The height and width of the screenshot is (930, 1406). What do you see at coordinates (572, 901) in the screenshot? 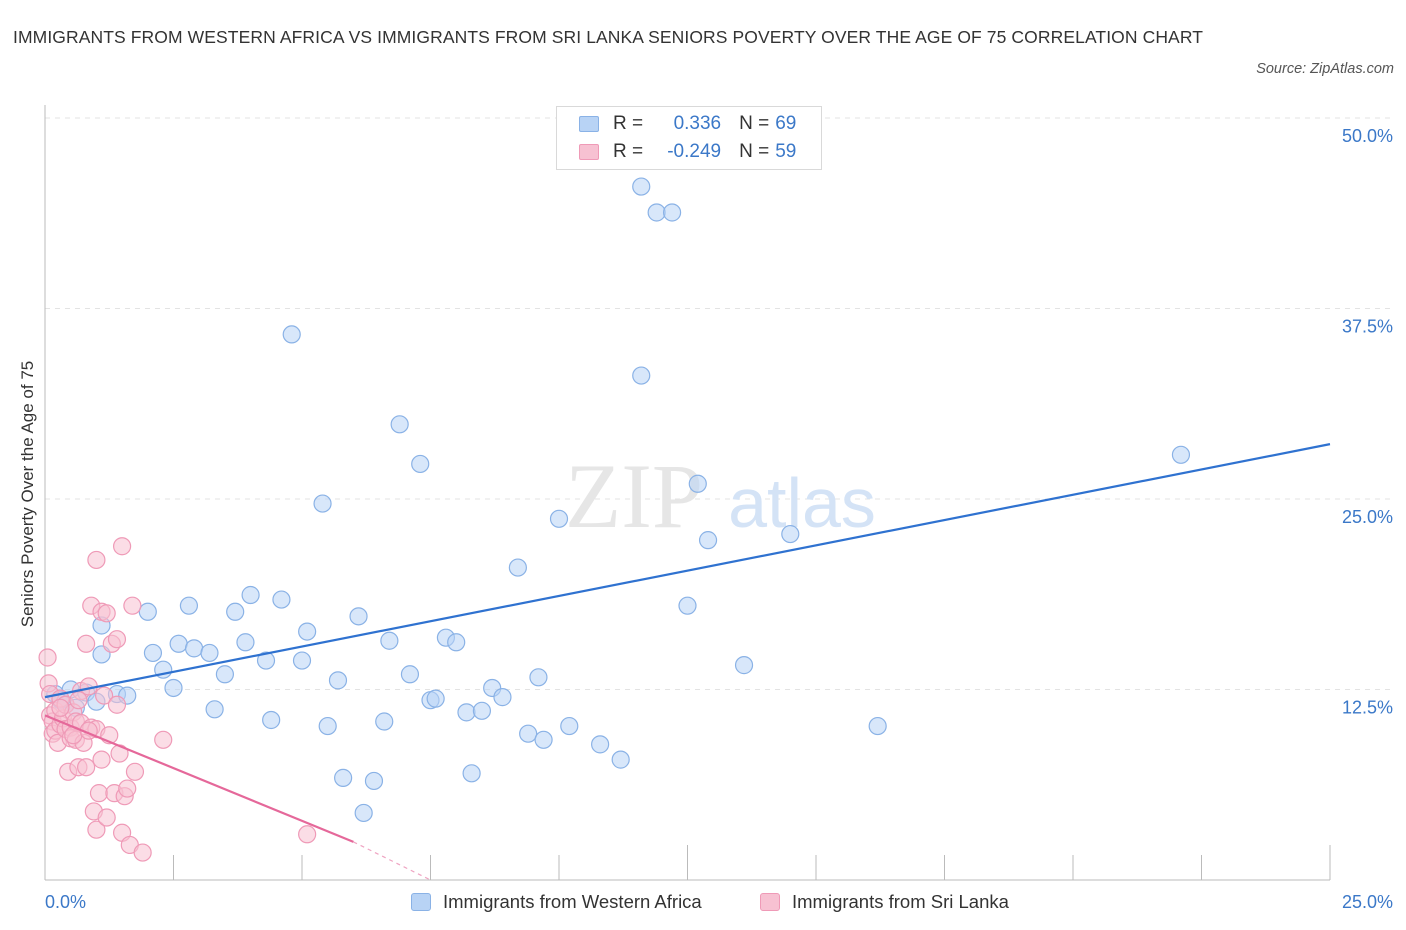
I see `series-name: Immigrants from Western Africa` at bounding box center [572, 901].